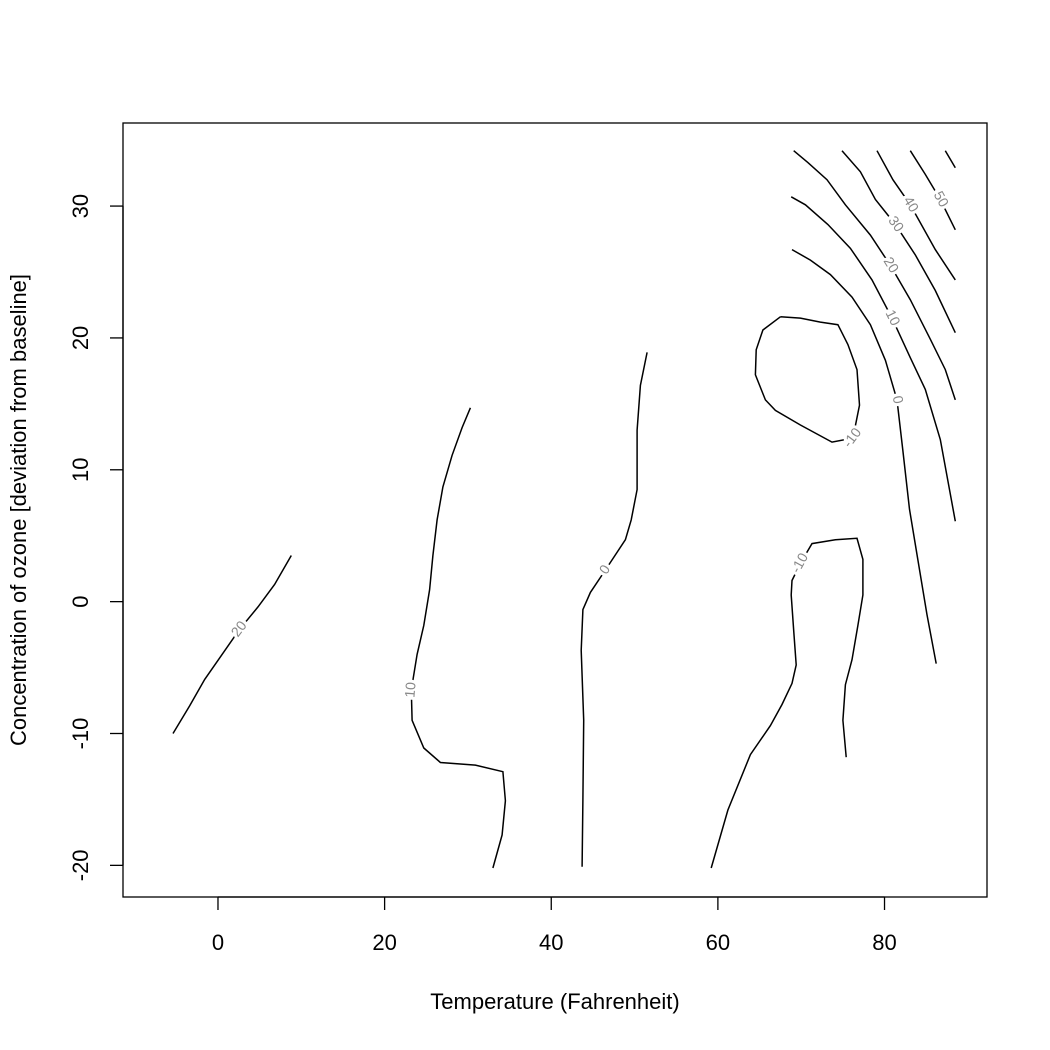 The height and width of the screenshot is (1050, 1050). I want to click on x-tick-label: 20, so click(384, 942).